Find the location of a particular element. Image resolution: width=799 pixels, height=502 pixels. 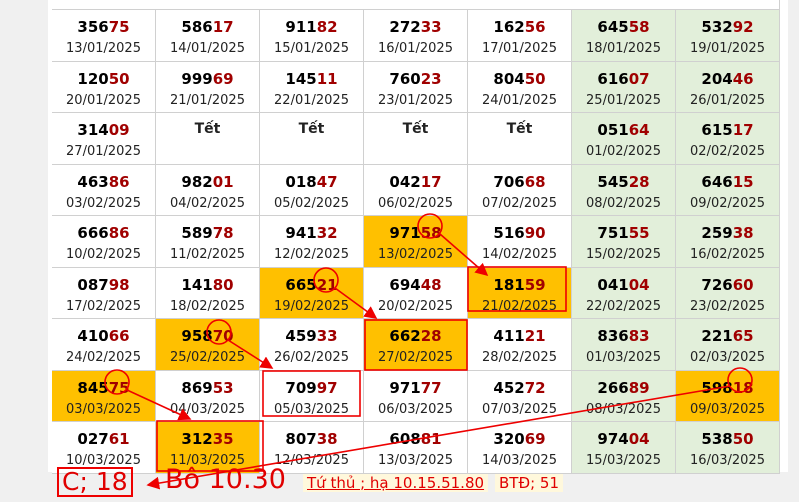

number-head: 204 is located at coordinates (717, 78).